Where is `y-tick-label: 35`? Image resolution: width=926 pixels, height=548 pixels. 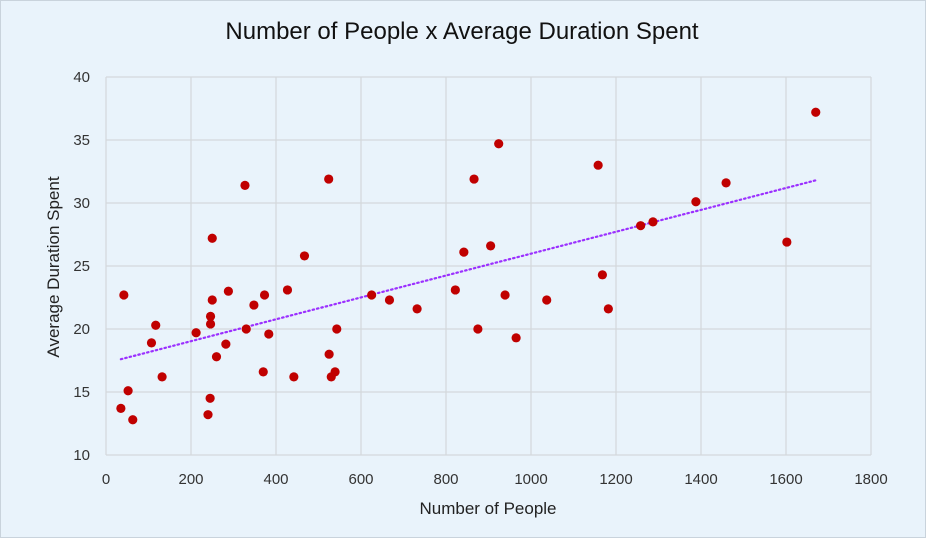 y-tick-label: 35 is located at coordinates (81, 140).